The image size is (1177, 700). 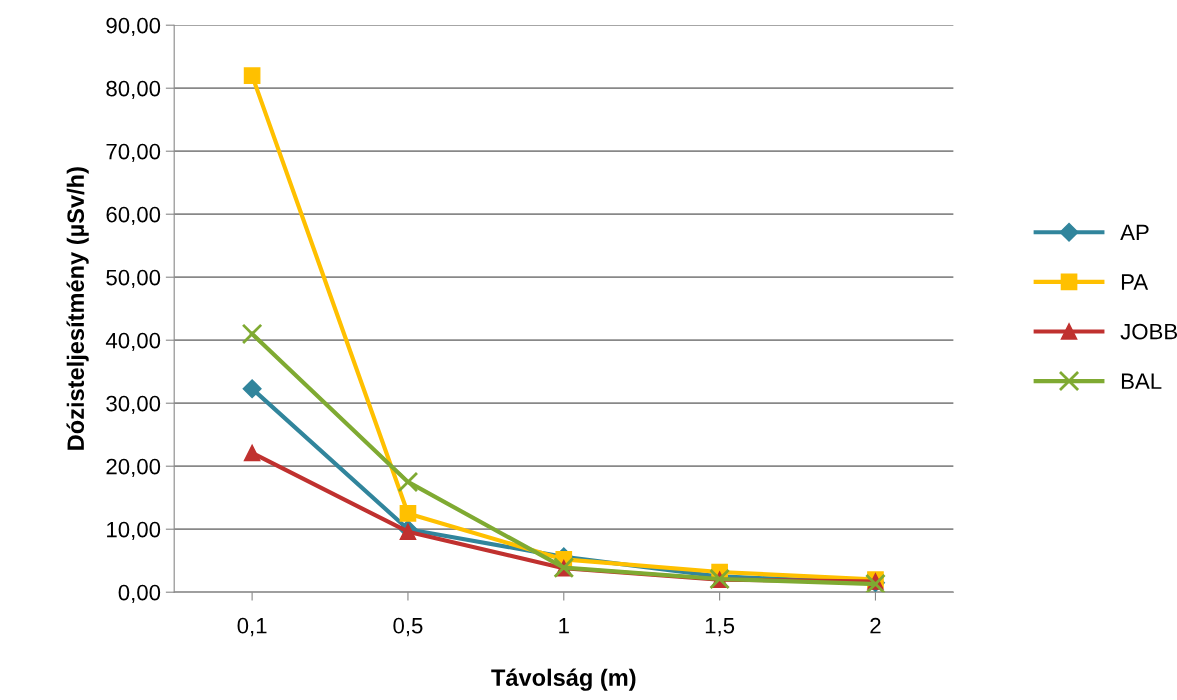 I want to click on y-tick-label: 10,00, so click(x=134, y=531).